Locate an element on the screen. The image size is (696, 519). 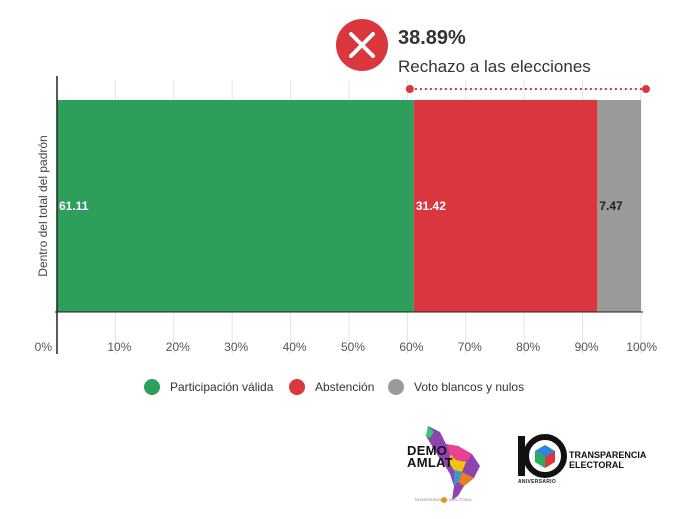
x-tick-label: 0% is located at coordinates (44, 347).